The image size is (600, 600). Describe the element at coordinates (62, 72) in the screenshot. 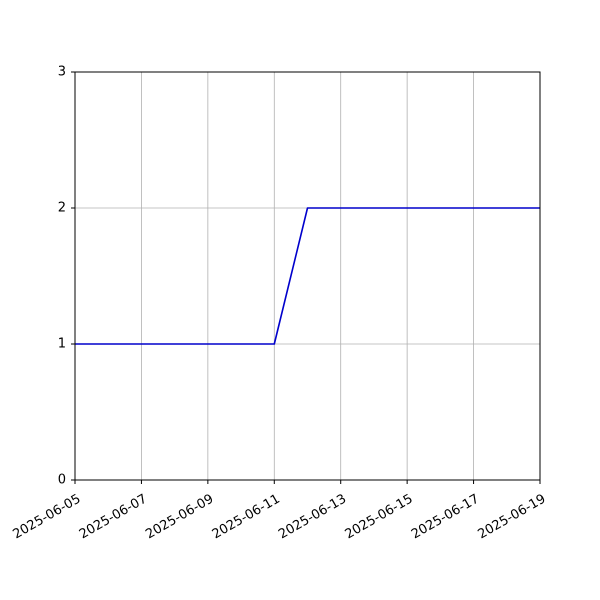

I see `y-tick-label: 3` at that location.